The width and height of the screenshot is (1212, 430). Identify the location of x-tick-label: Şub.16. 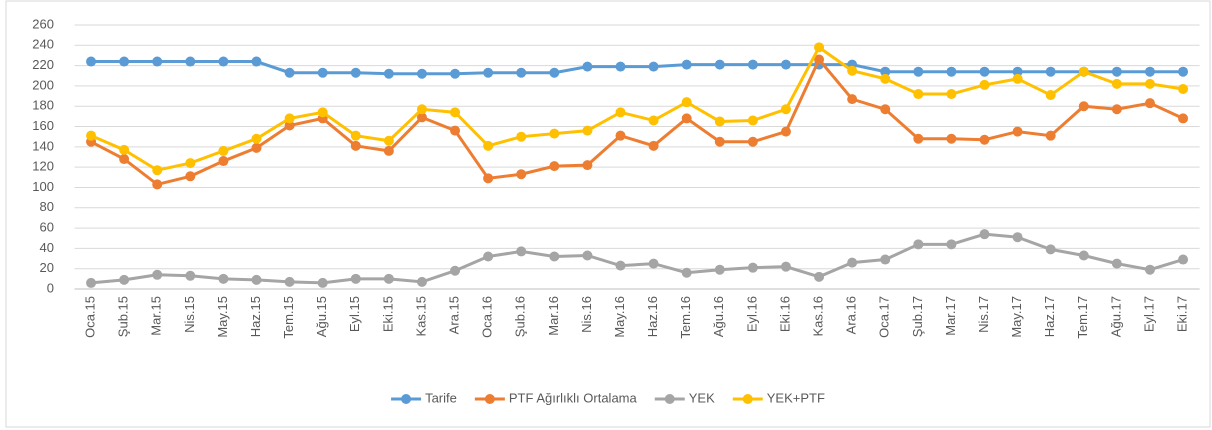
(520, 316).